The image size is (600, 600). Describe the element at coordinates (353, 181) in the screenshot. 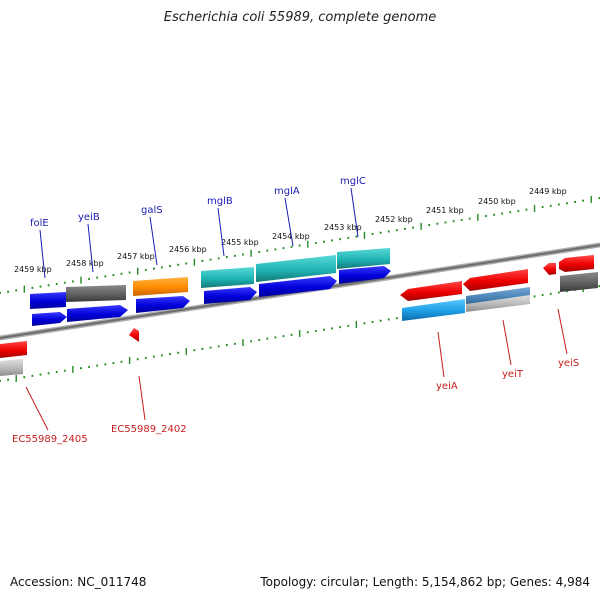

I see `gene-label-mglC: mglC` at that location.